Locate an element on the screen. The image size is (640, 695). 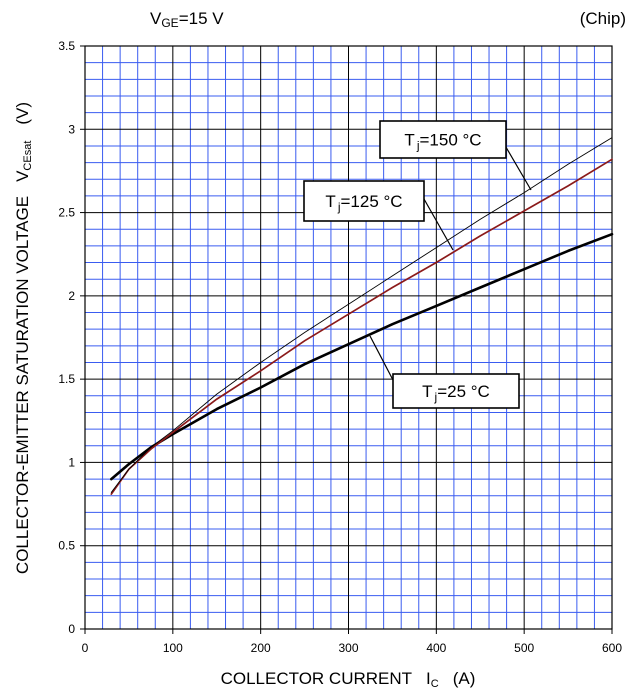
y-tick-label: 2.5 is located at coordinates (66, 213).